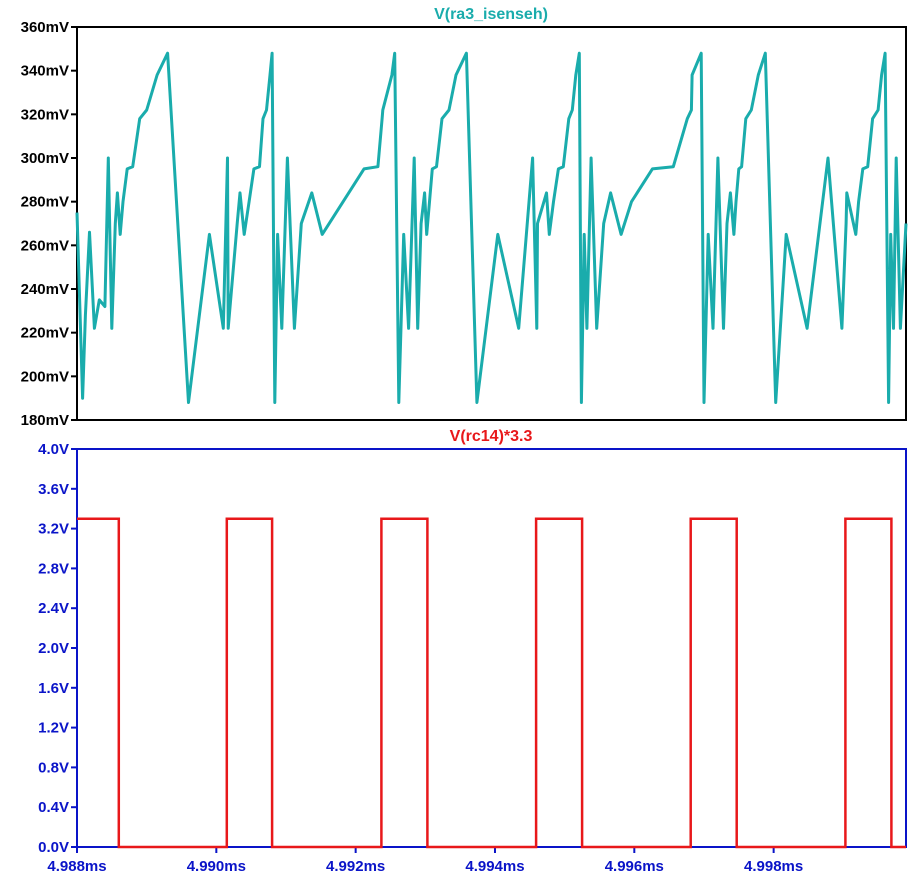 The width and height of the screenshot is (914, 884). What do you see at coordinates (45, 202) in the screenshot?
I see `y-tick-label-top: 280mV` at bounding box center [45, 202].